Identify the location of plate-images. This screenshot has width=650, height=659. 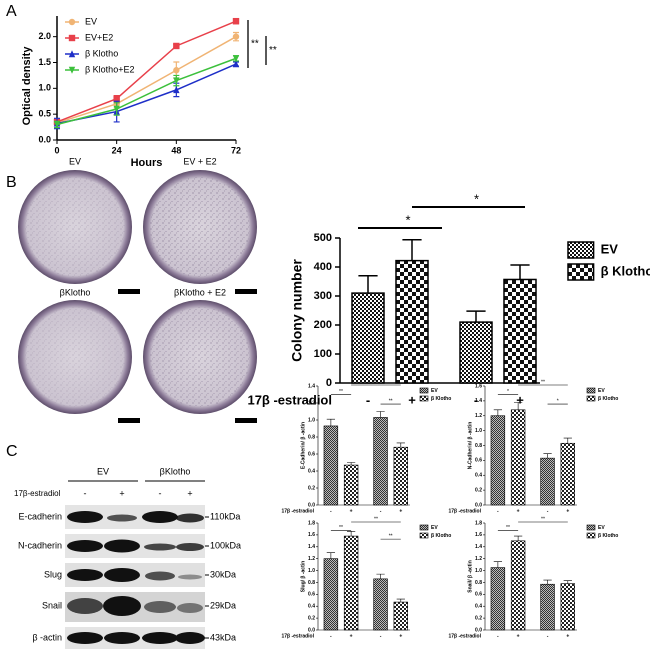
(137, 296).